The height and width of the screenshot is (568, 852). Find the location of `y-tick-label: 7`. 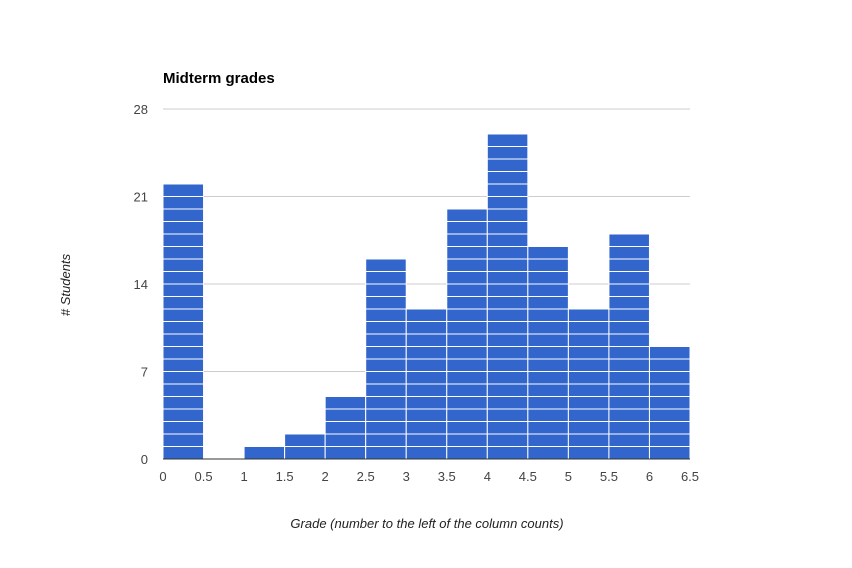

y-tick-label: 7 is located at coordinates (144, 372).